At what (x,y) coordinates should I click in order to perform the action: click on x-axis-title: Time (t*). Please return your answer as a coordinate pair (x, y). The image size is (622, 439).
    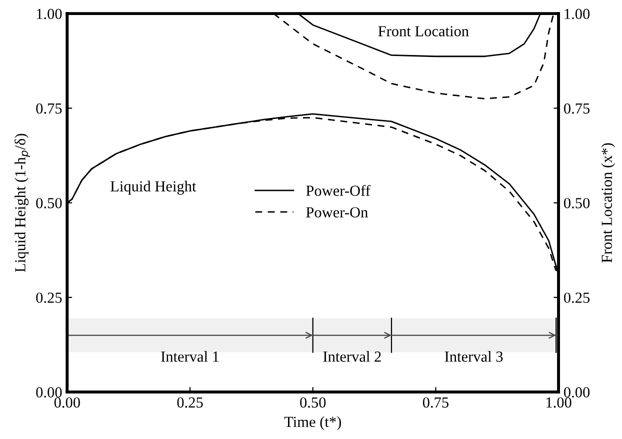
    Looking at the image, I should click on (312, 423).